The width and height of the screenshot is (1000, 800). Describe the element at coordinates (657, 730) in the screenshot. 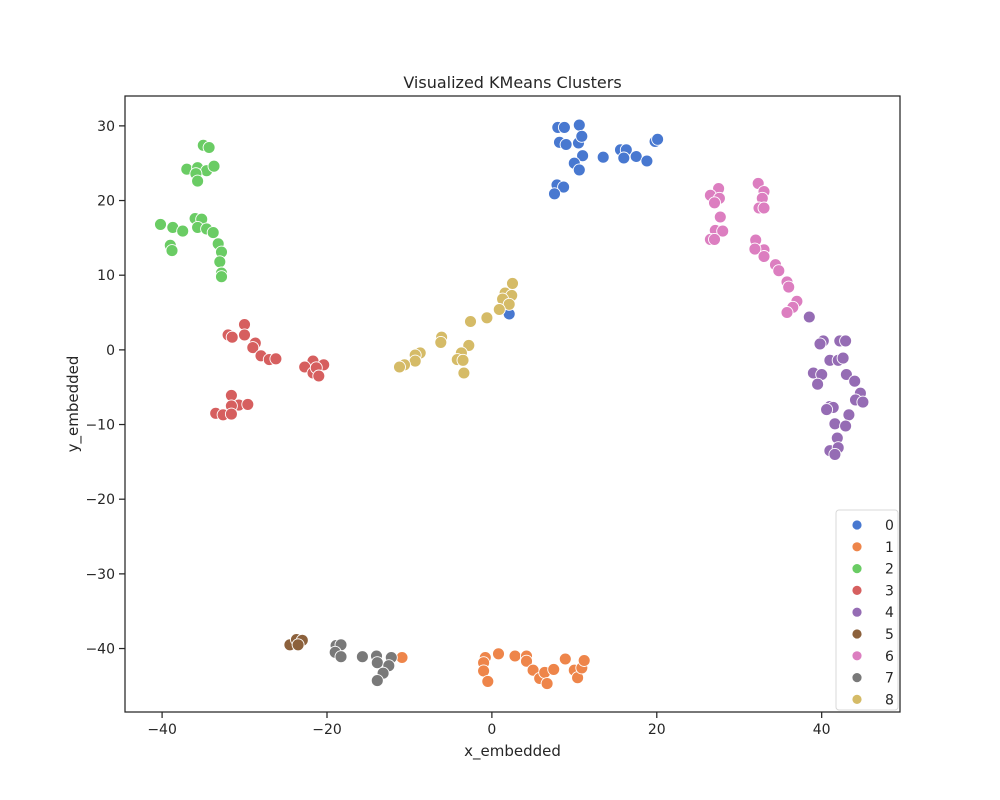

I see `x-tick-label: 20` at that location.